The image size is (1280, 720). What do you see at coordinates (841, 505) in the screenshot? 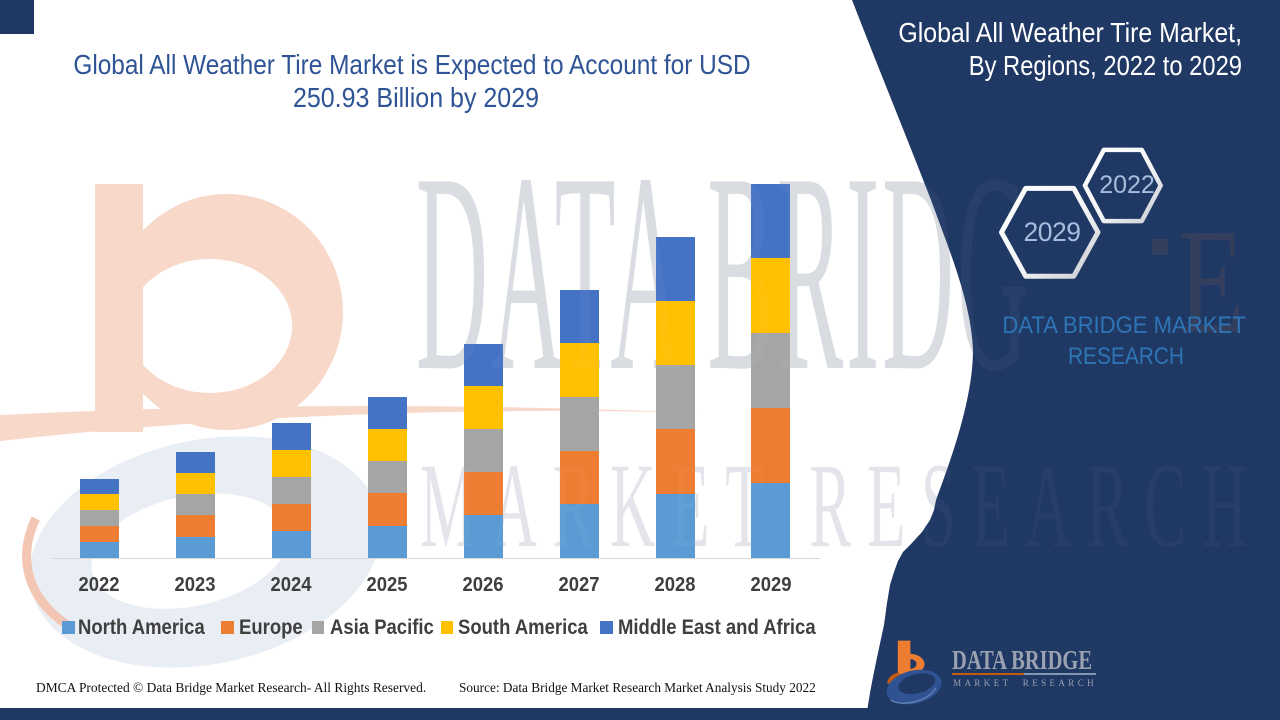
I see `svg-text: MARKET RESEARCH` at bounding box center [841, 505].